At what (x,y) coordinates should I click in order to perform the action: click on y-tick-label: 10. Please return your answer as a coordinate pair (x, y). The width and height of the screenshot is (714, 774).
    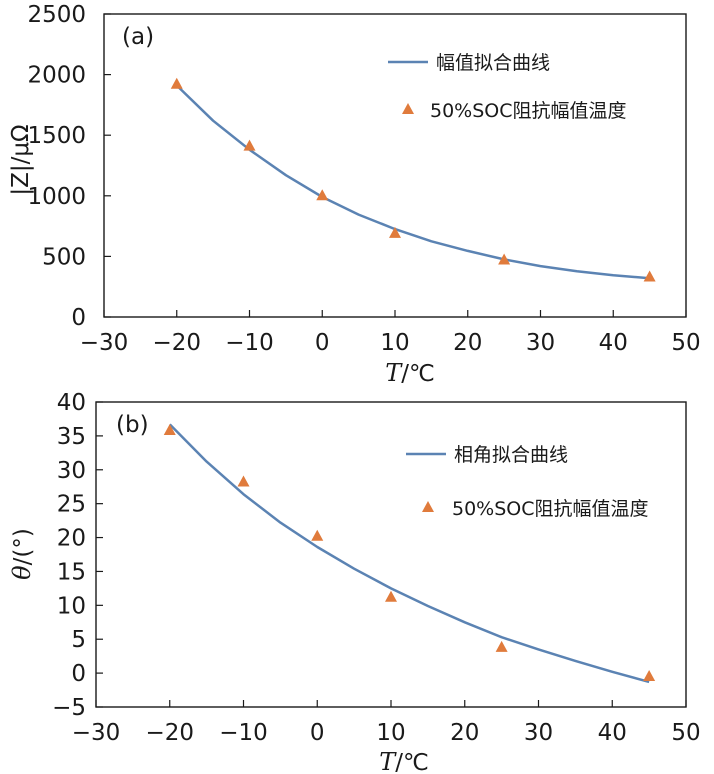
    Looking at the image, I should click on (71, 606).